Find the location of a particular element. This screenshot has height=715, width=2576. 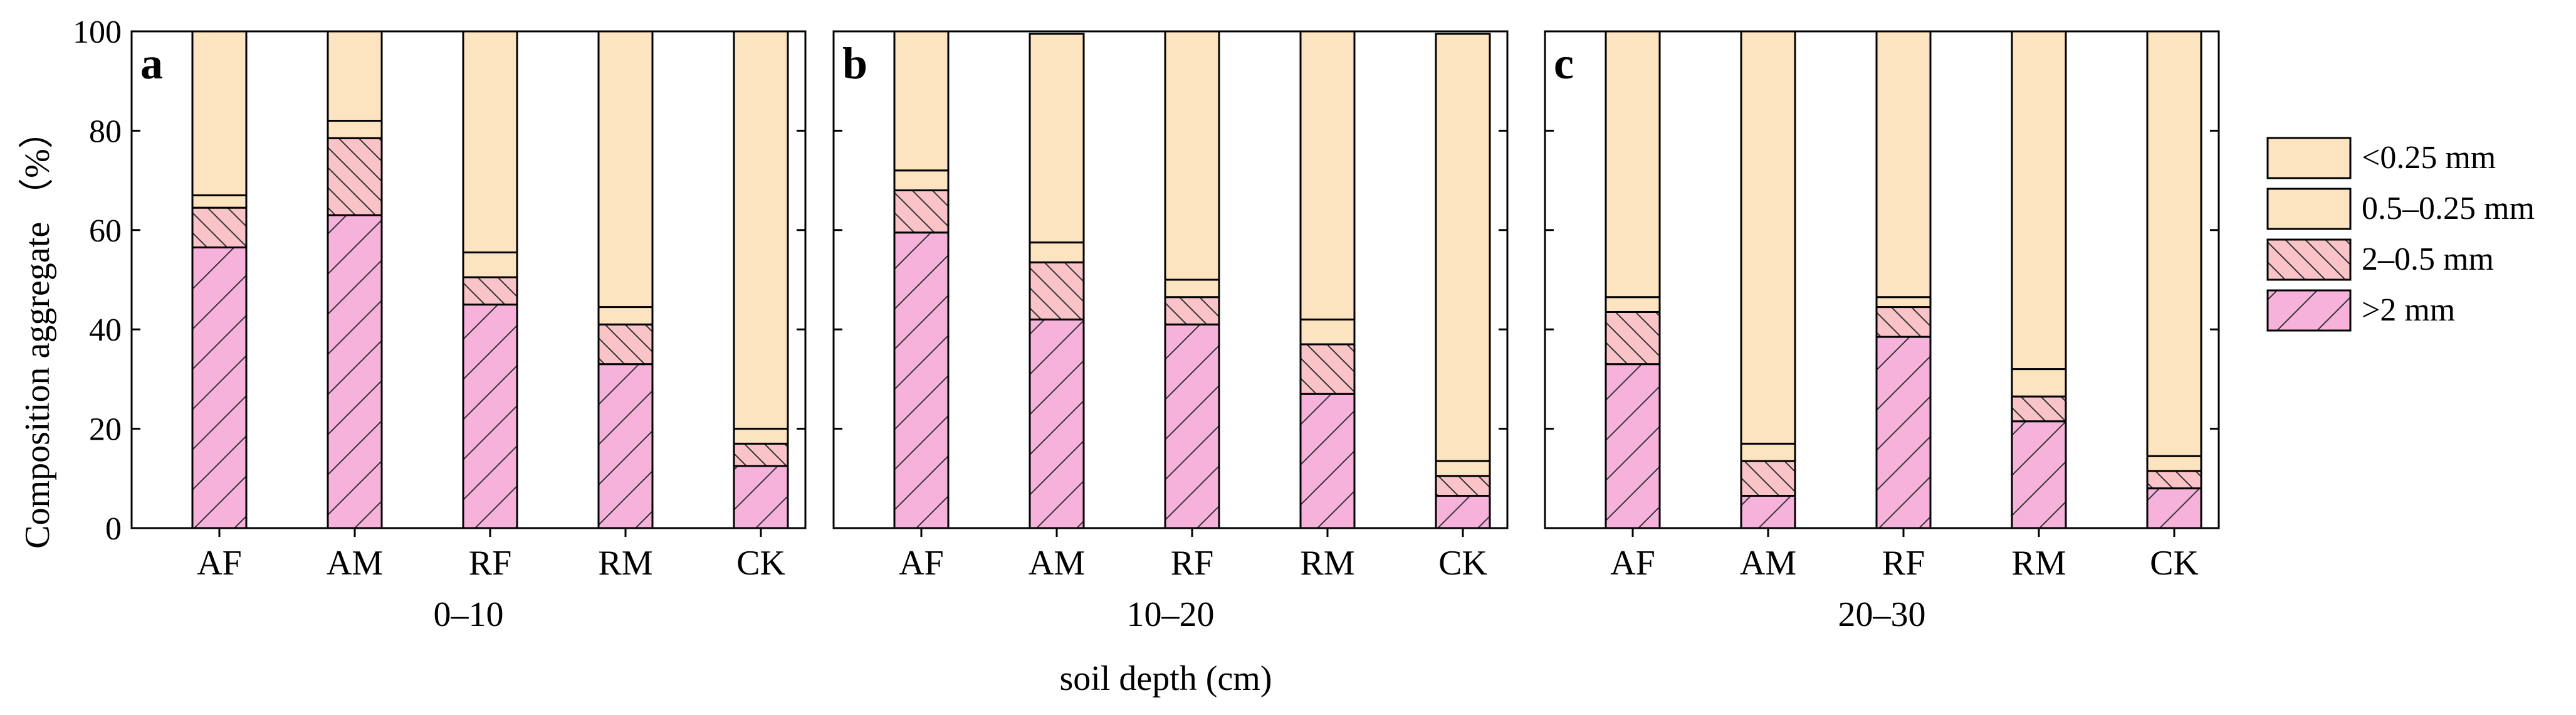

category-label: RF is located at coordinates (490, 563).